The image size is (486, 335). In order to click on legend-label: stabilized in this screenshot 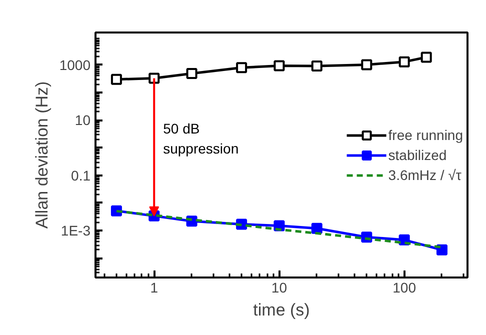, I will do `click(417, 154)`.